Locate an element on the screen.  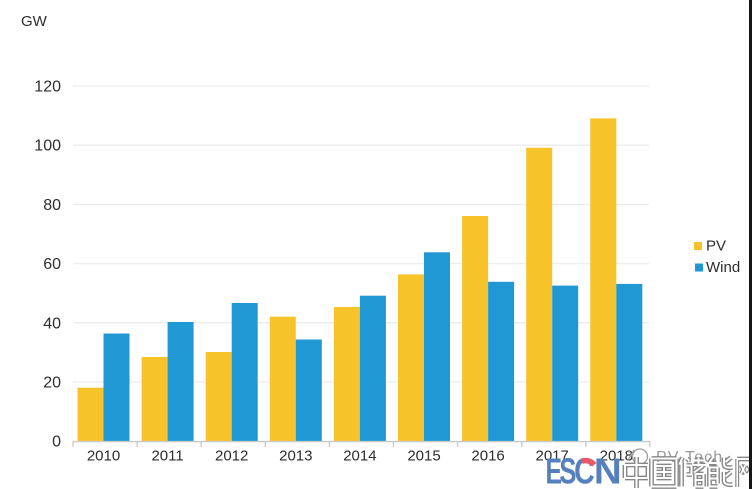
svg-text: 20 is located at coordinates (52, 383).